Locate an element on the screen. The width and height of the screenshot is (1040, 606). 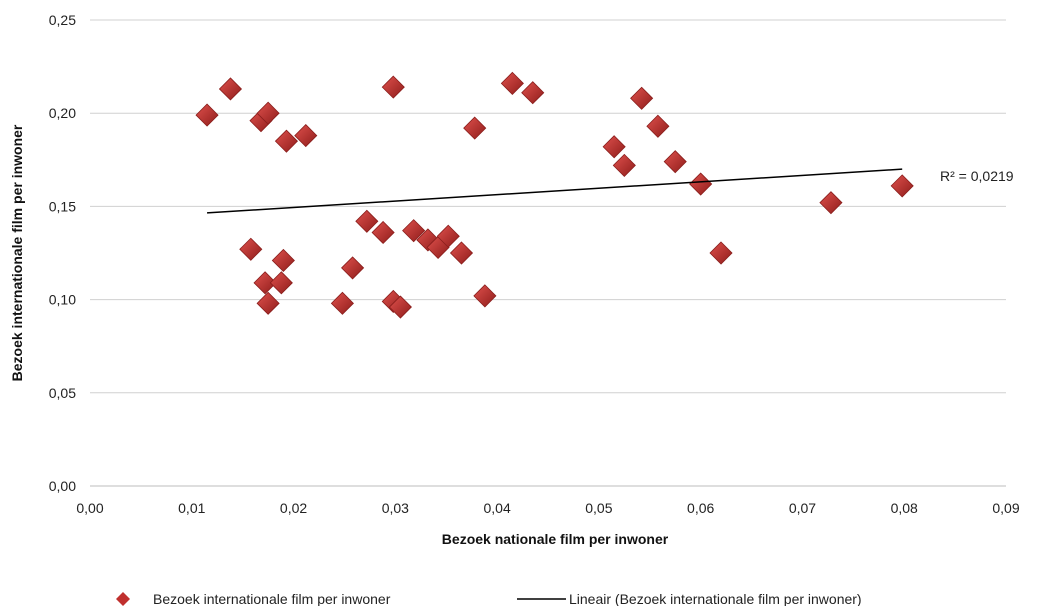
legend-label-scatter: Bezoek internationale film per inwoner is located at coordinates (272, 598).